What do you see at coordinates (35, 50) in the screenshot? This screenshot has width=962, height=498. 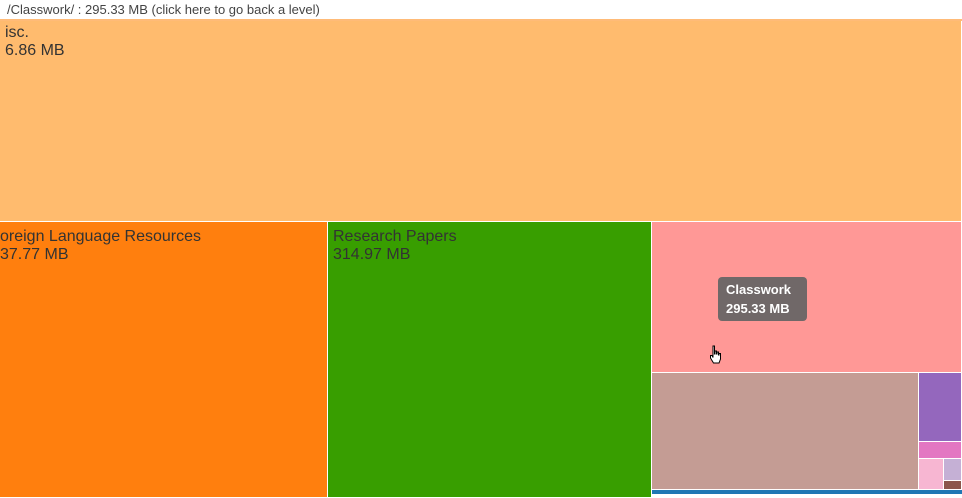 I see `cell-label-size: 6.86 MB` at bounding box center [35, 50].